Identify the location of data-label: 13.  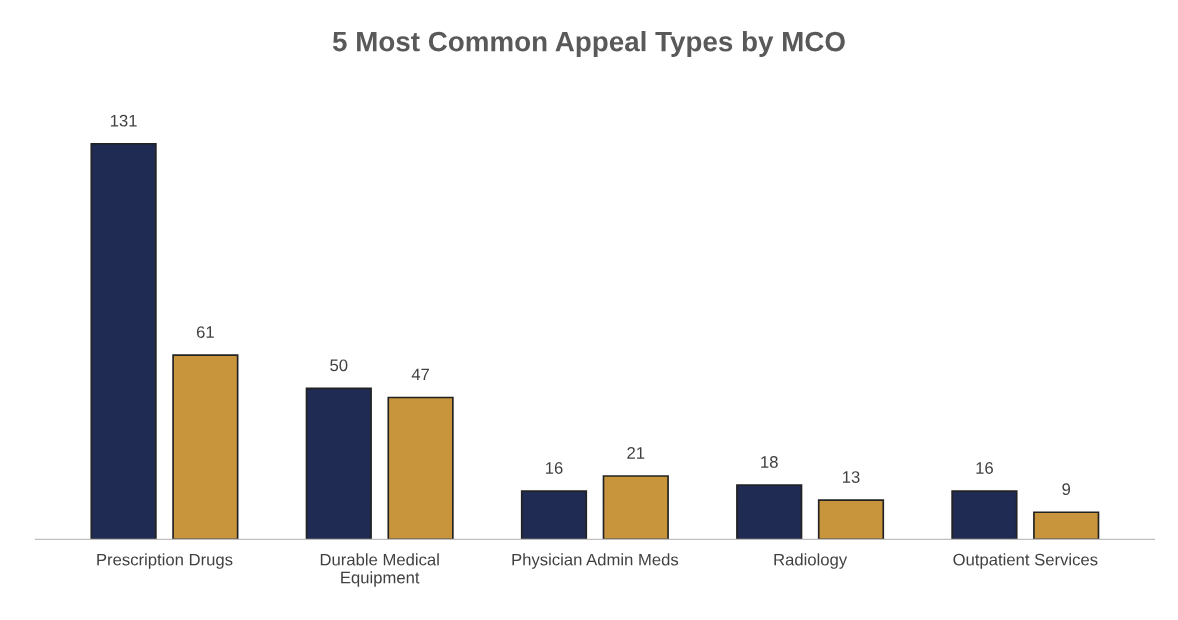
(851, 477).